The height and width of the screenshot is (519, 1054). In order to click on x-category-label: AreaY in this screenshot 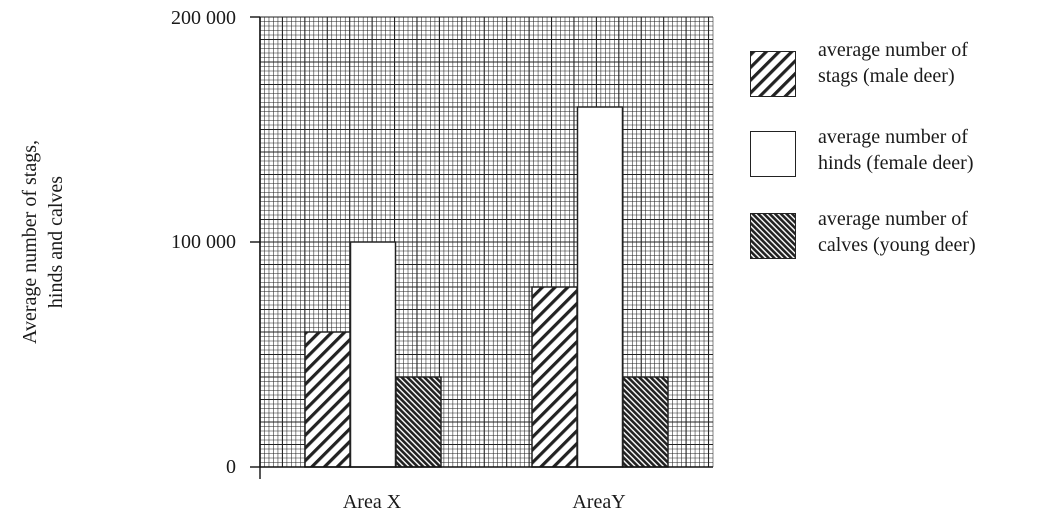, I will do `click(599, 502)`.